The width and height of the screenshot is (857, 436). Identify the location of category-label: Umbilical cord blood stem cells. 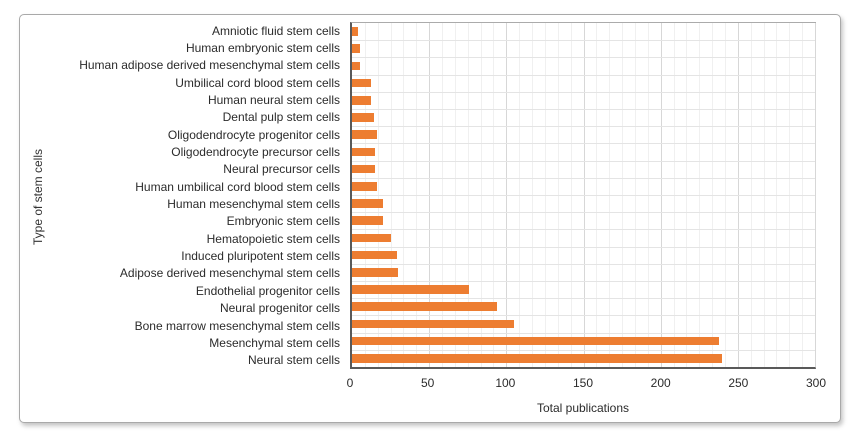
(257, 82).